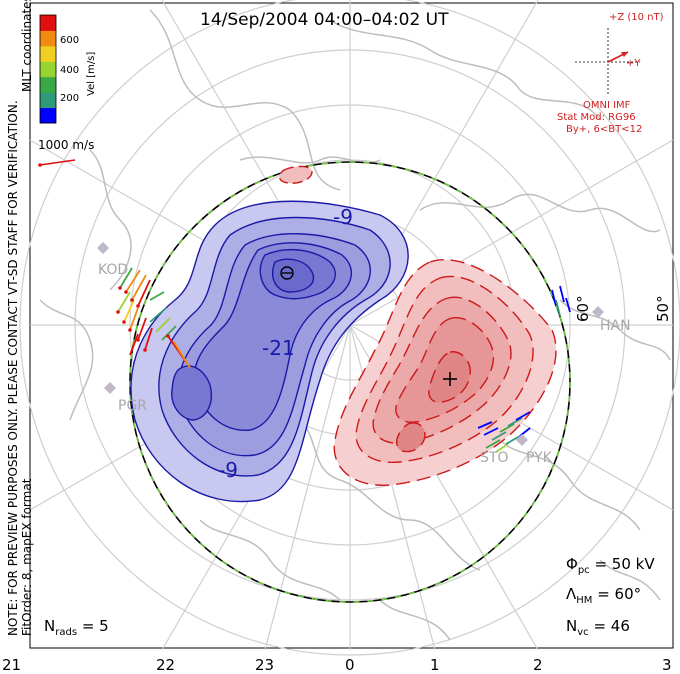  Describe the element at coordinates (663, 308) in the screenshot. I see `lat-label-50: 50°` at that location.